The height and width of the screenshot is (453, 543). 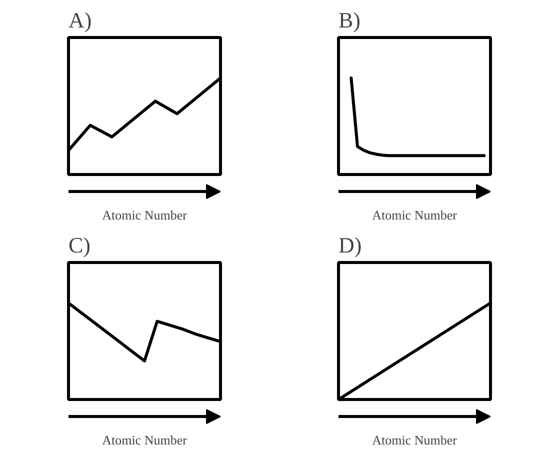 What do you see at coordinates (350, 245) in the screenshot?
I see `chart-title: D)` at bounding box center [350, 245].